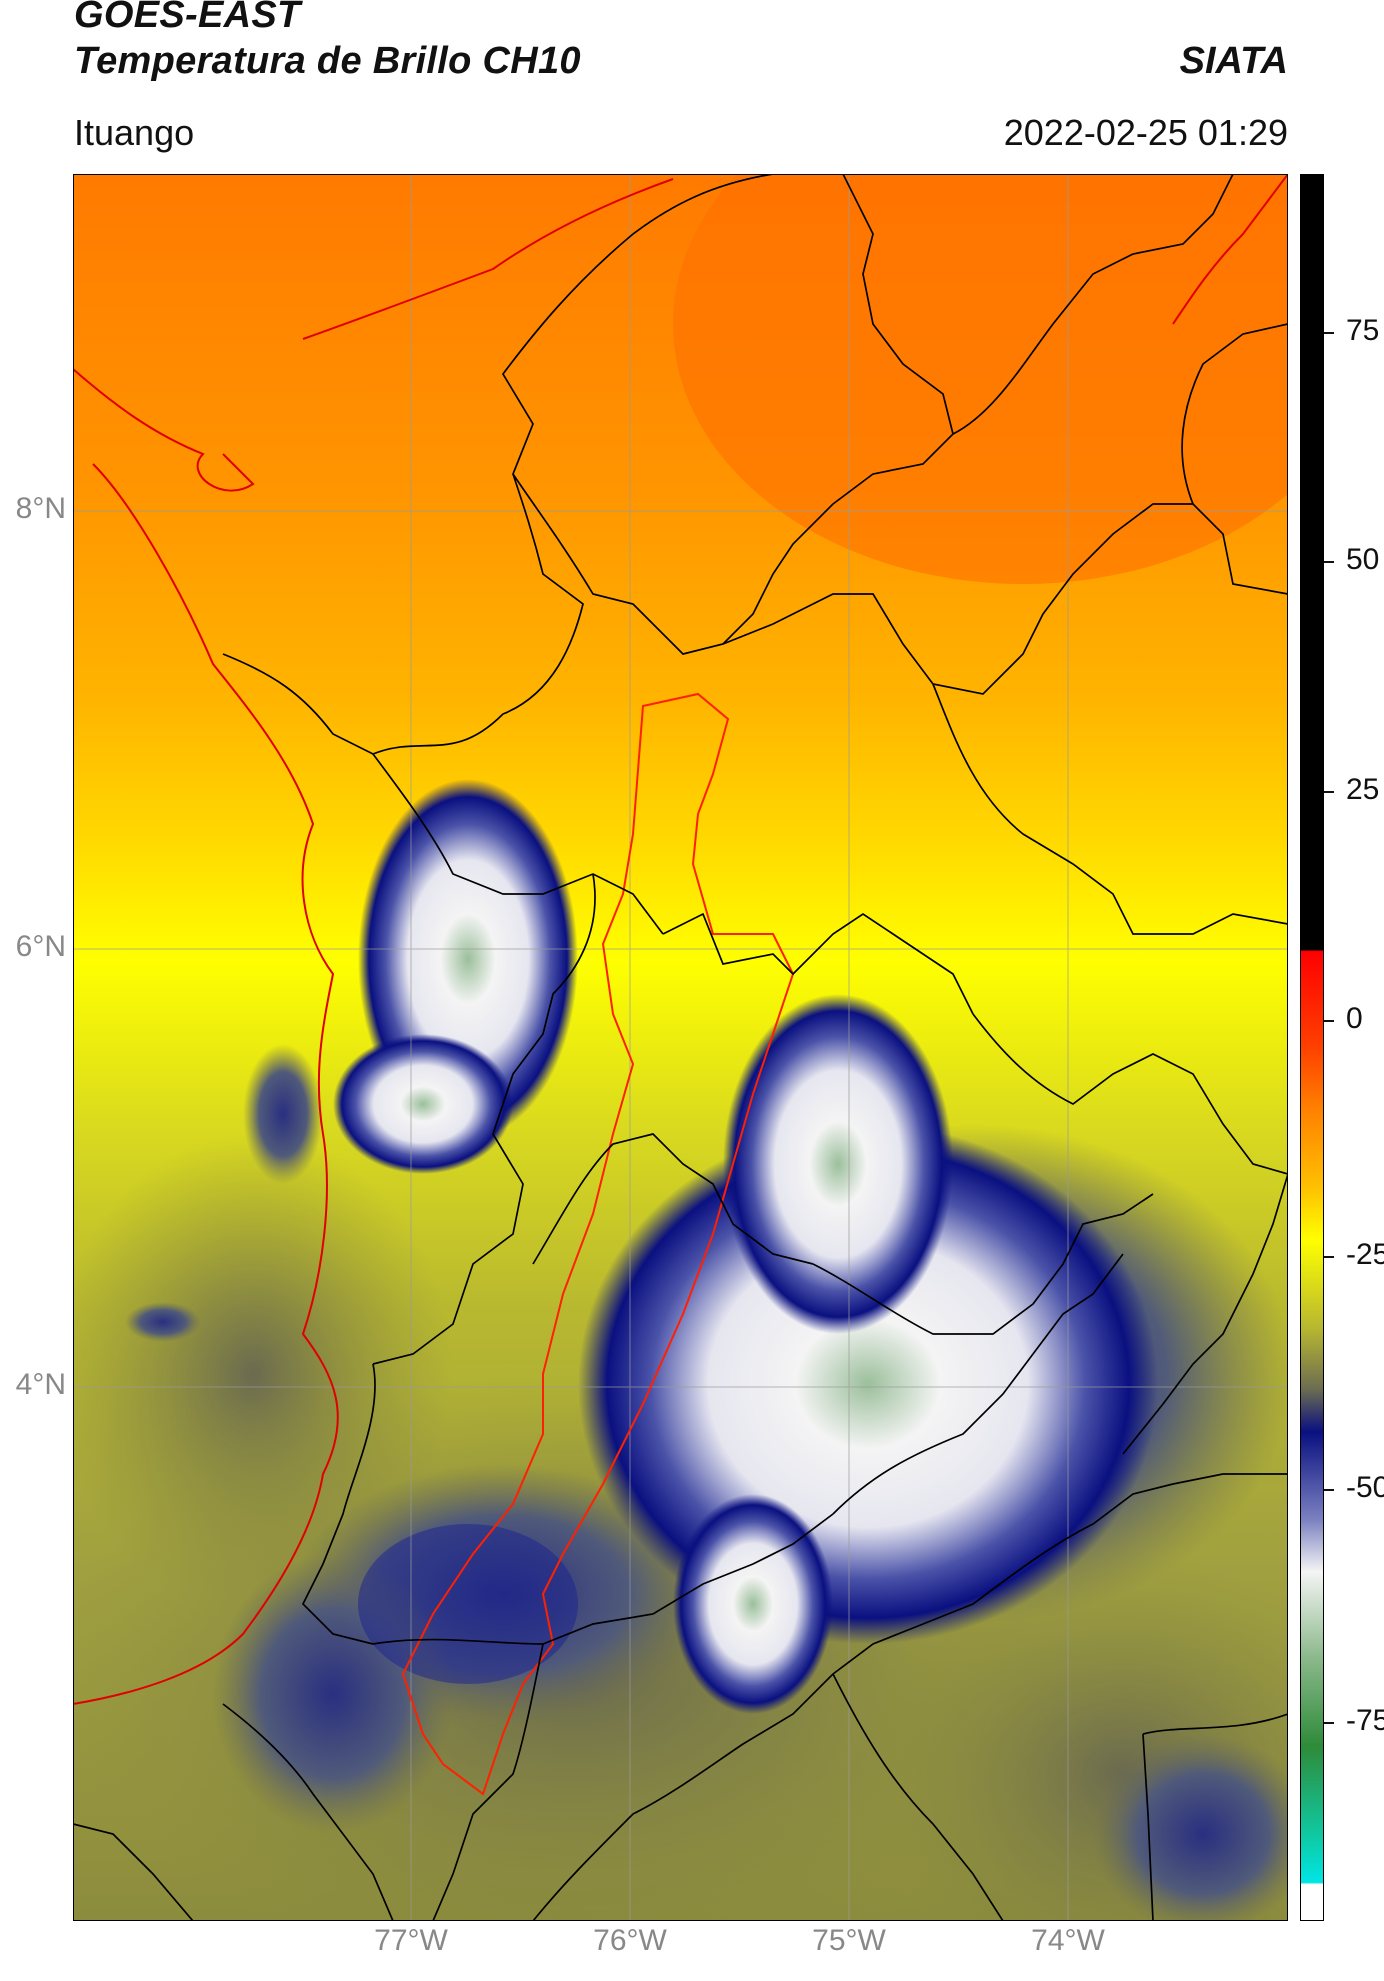  I want to click on temperature-colorbar, so click(1312, 1047).